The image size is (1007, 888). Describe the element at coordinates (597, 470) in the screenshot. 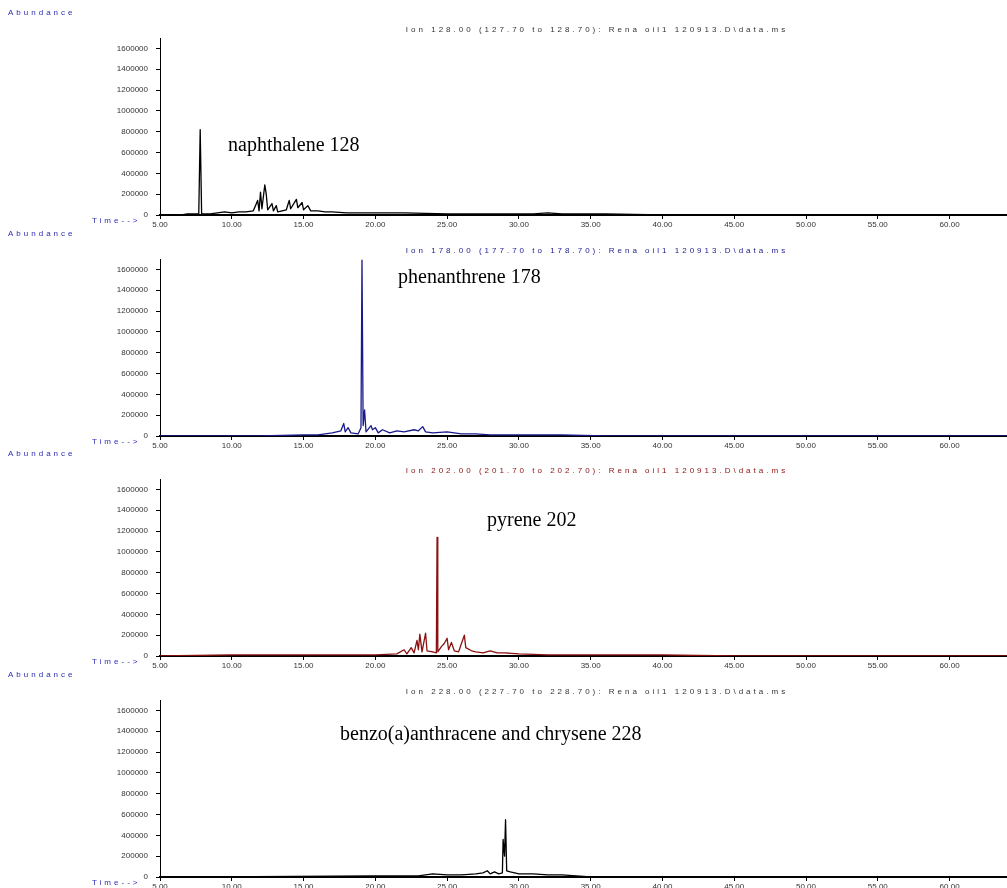

I see `chart-title: Ion 202.00 (201.70 to 202.70): Rena oil1 120913.D\data.ms` at that location.